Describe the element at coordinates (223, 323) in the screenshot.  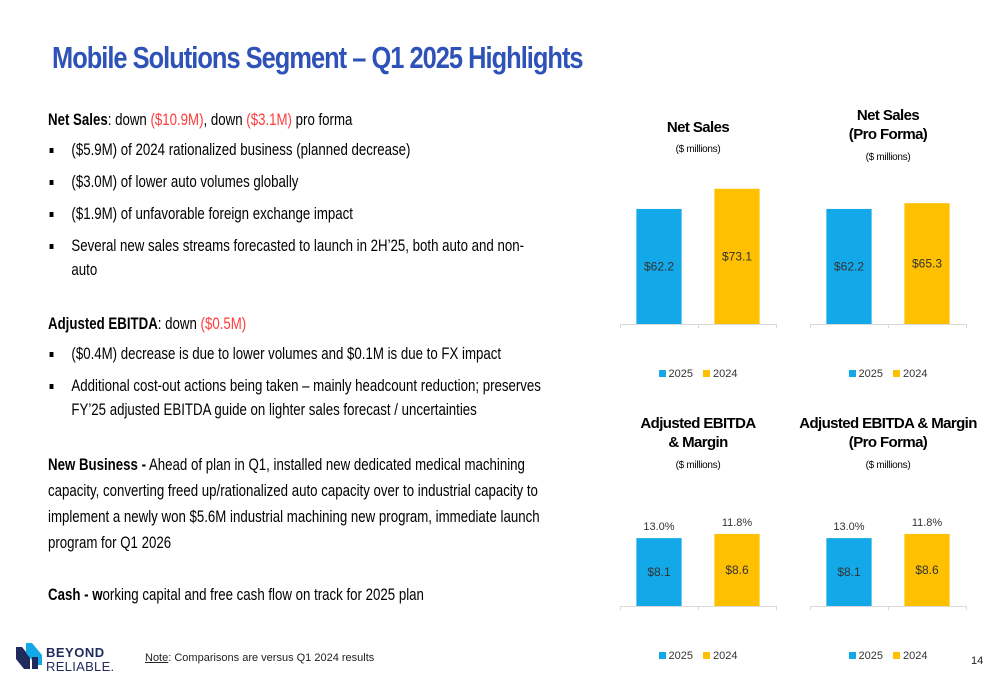
I see `ebitda-decline: ($0.5M)` at that location.